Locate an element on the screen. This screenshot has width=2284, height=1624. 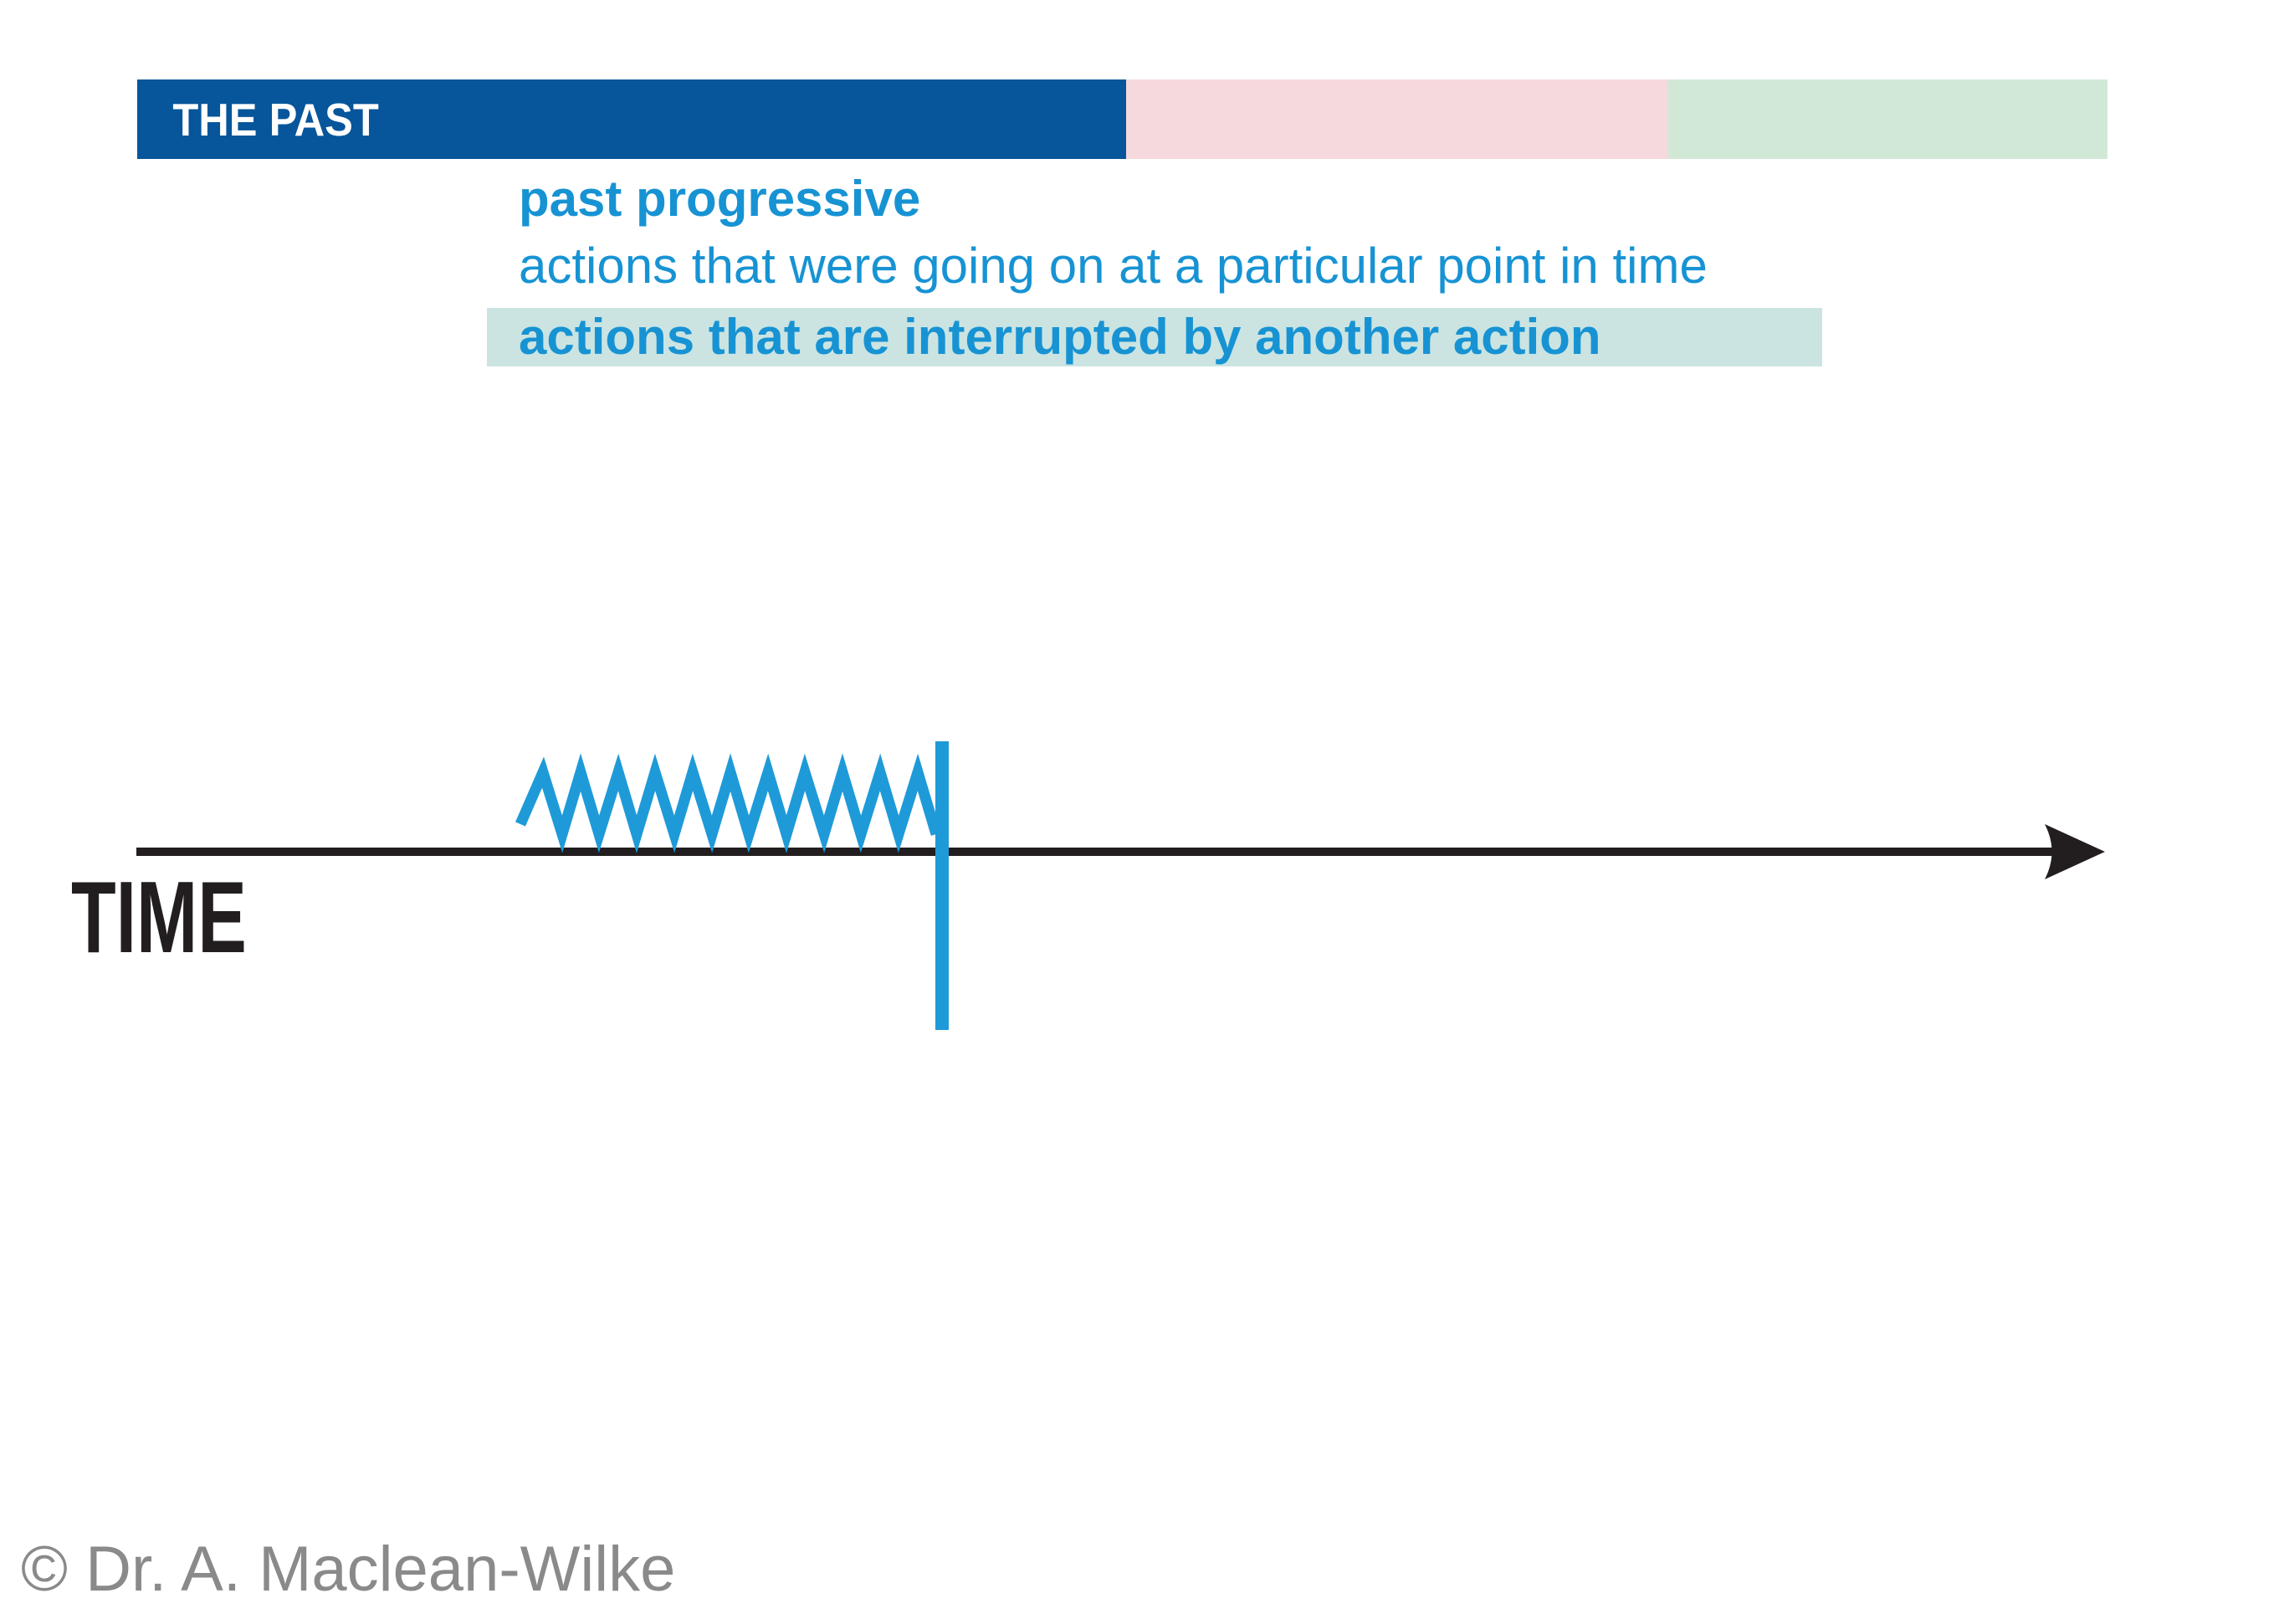
header-segment-the-past: THE PAST is located at coordinates (631, 119).